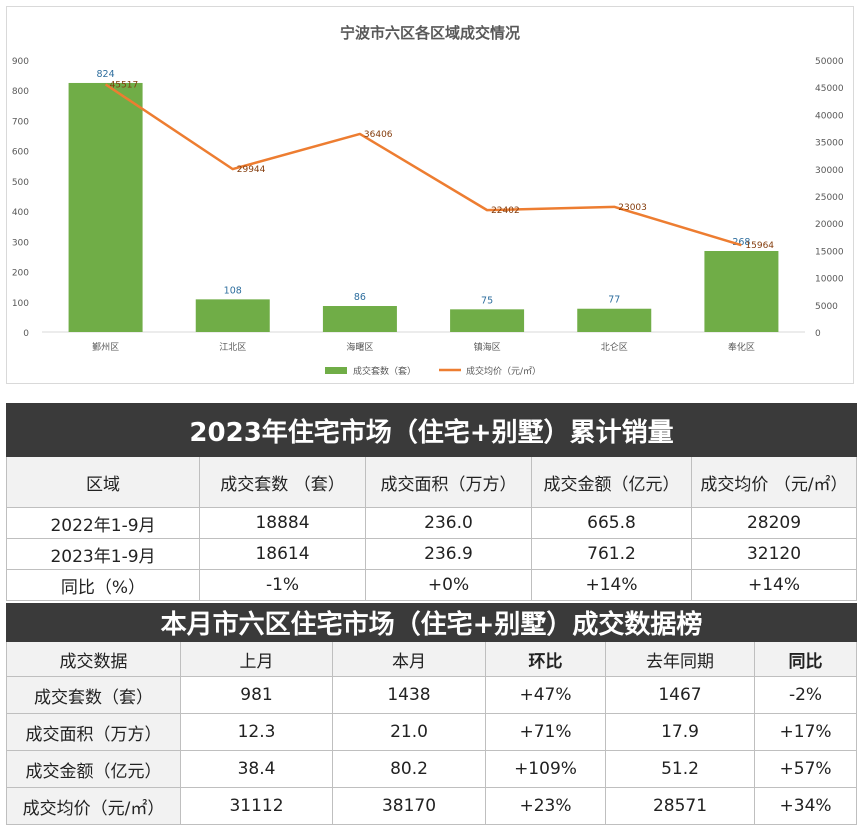  I want to click on category-label: 北仑区, so click(614, 347).